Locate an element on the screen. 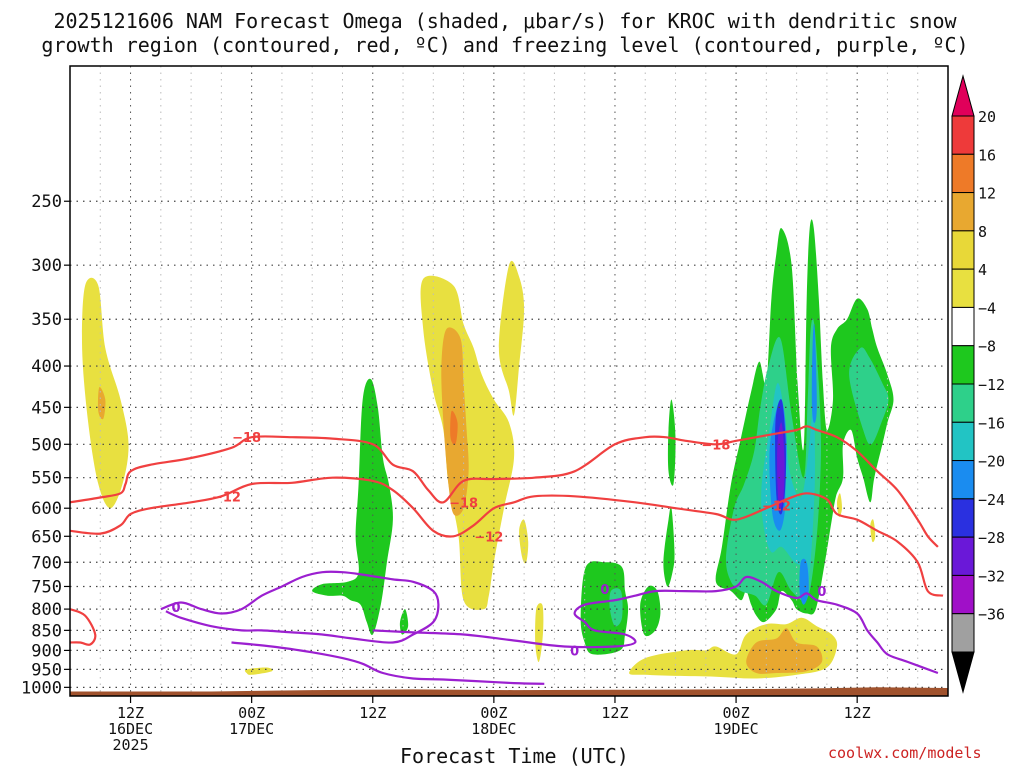 The width and height of the screenshot is (1024, 768). y-tick-label: 850 is located at coordinates (46, 631).